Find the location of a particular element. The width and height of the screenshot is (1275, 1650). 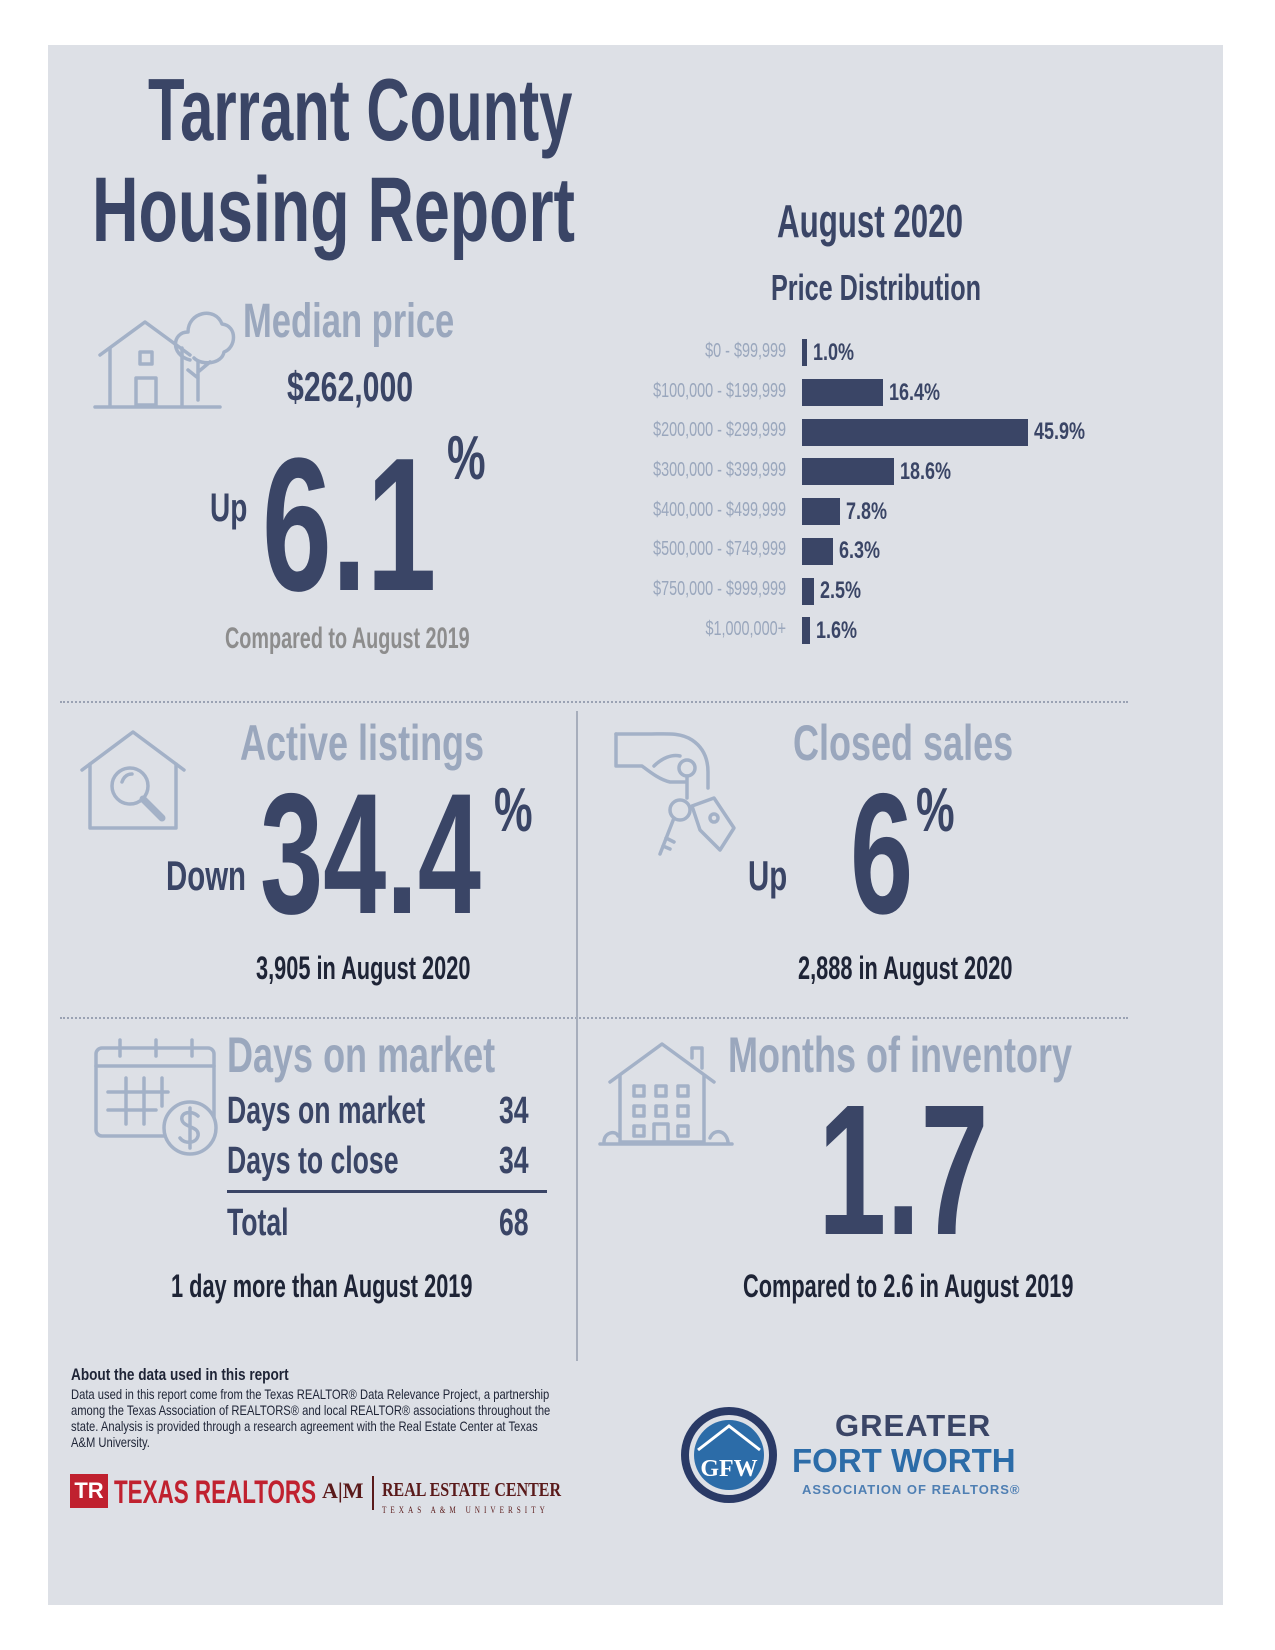

closed-note-wrap: 2,888 in August 2020 is located at coordinates (955, 968).